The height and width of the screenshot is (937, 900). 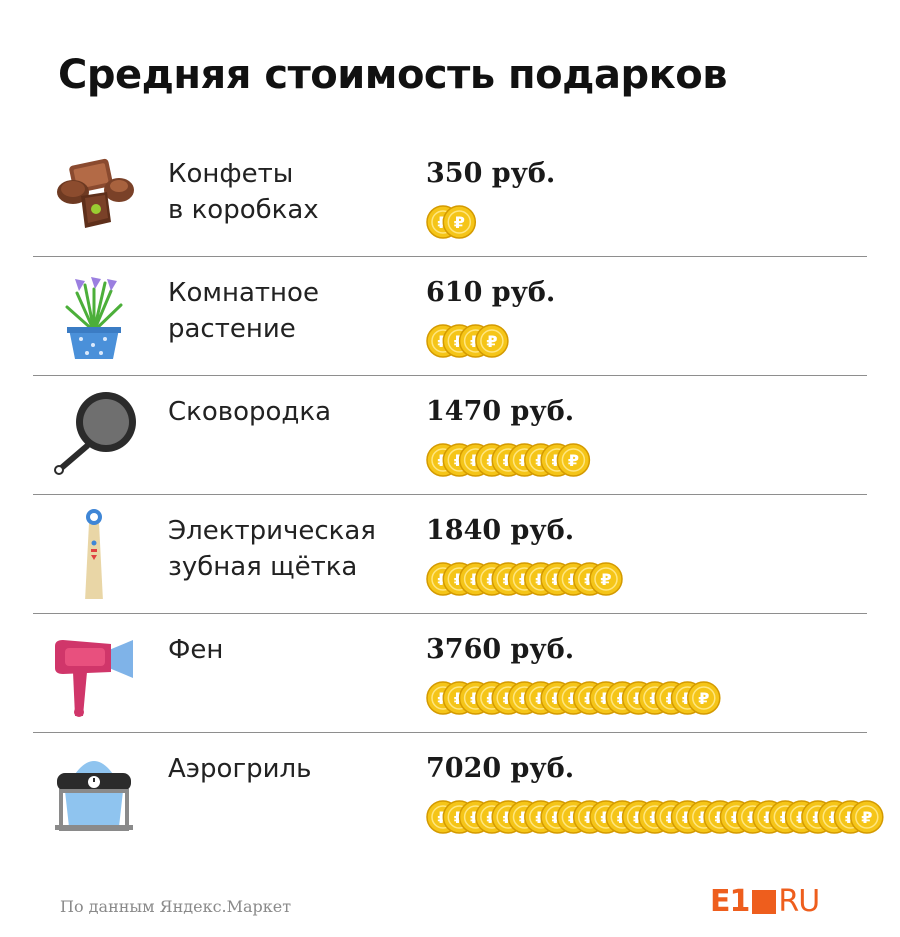 I want to click on gift-label-line: Сковородка, so click(x=250, y=412).